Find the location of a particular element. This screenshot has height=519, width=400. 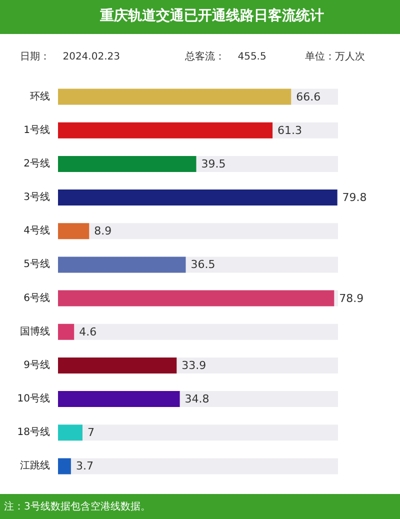

y-tick-label: 1号线 is located at coordinates (37, 130).